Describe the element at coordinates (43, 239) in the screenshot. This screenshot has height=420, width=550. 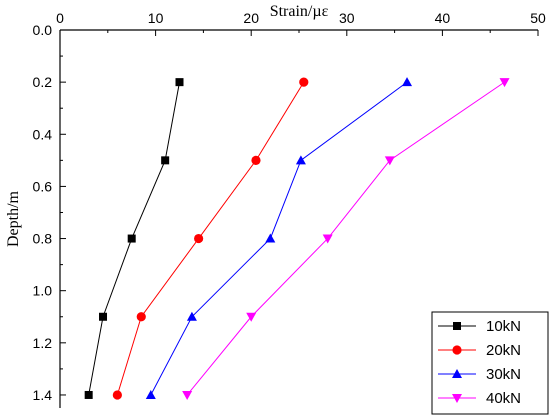
I see `y-tick-label: 0.8` at that location.